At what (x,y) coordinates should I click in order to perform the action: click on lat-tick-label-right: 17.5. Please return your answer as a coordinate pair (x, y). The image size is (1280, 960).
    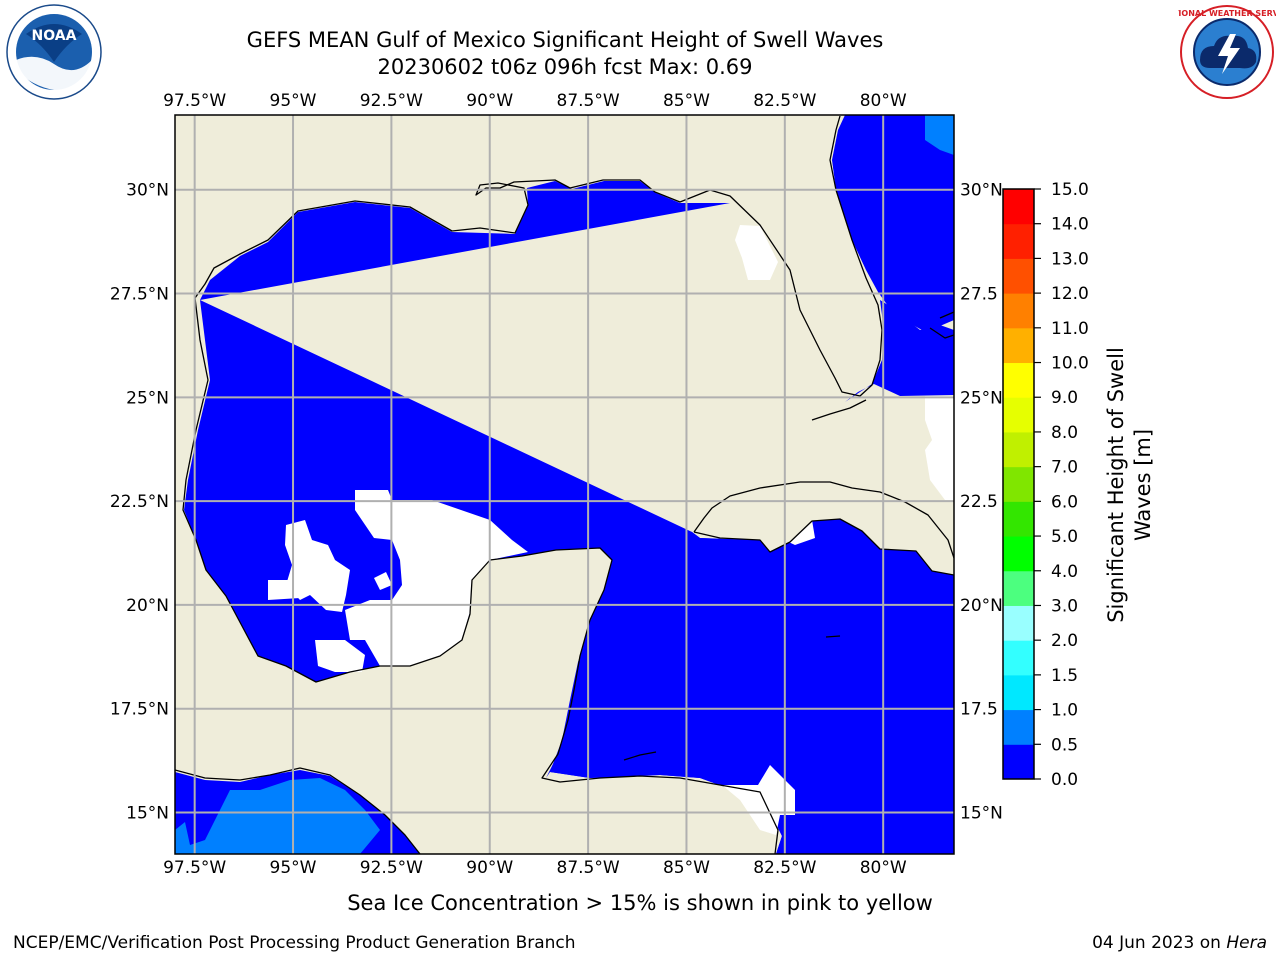
    Looking at the image, I should click on (979, 710).